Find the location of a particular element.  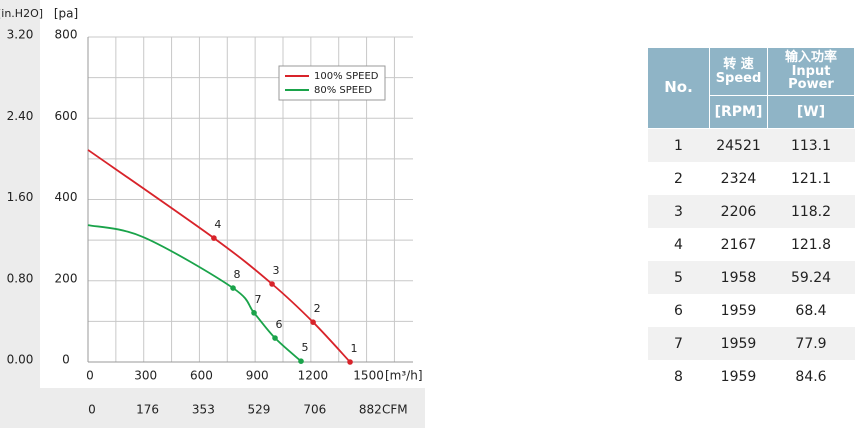

table-cell: 121.1 is located at coordinates (811, 178).